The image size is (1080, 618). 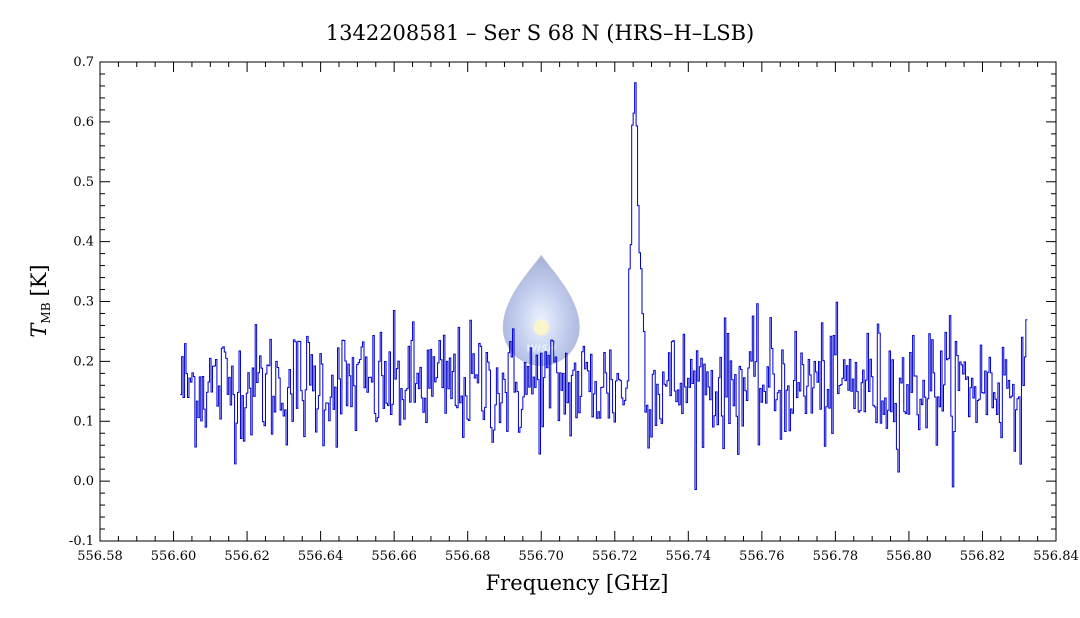 What do you see at coordinates (83, 302) in the screenshot?
I see `y-tick-label: 0.3` at bounding box center [83, 302].